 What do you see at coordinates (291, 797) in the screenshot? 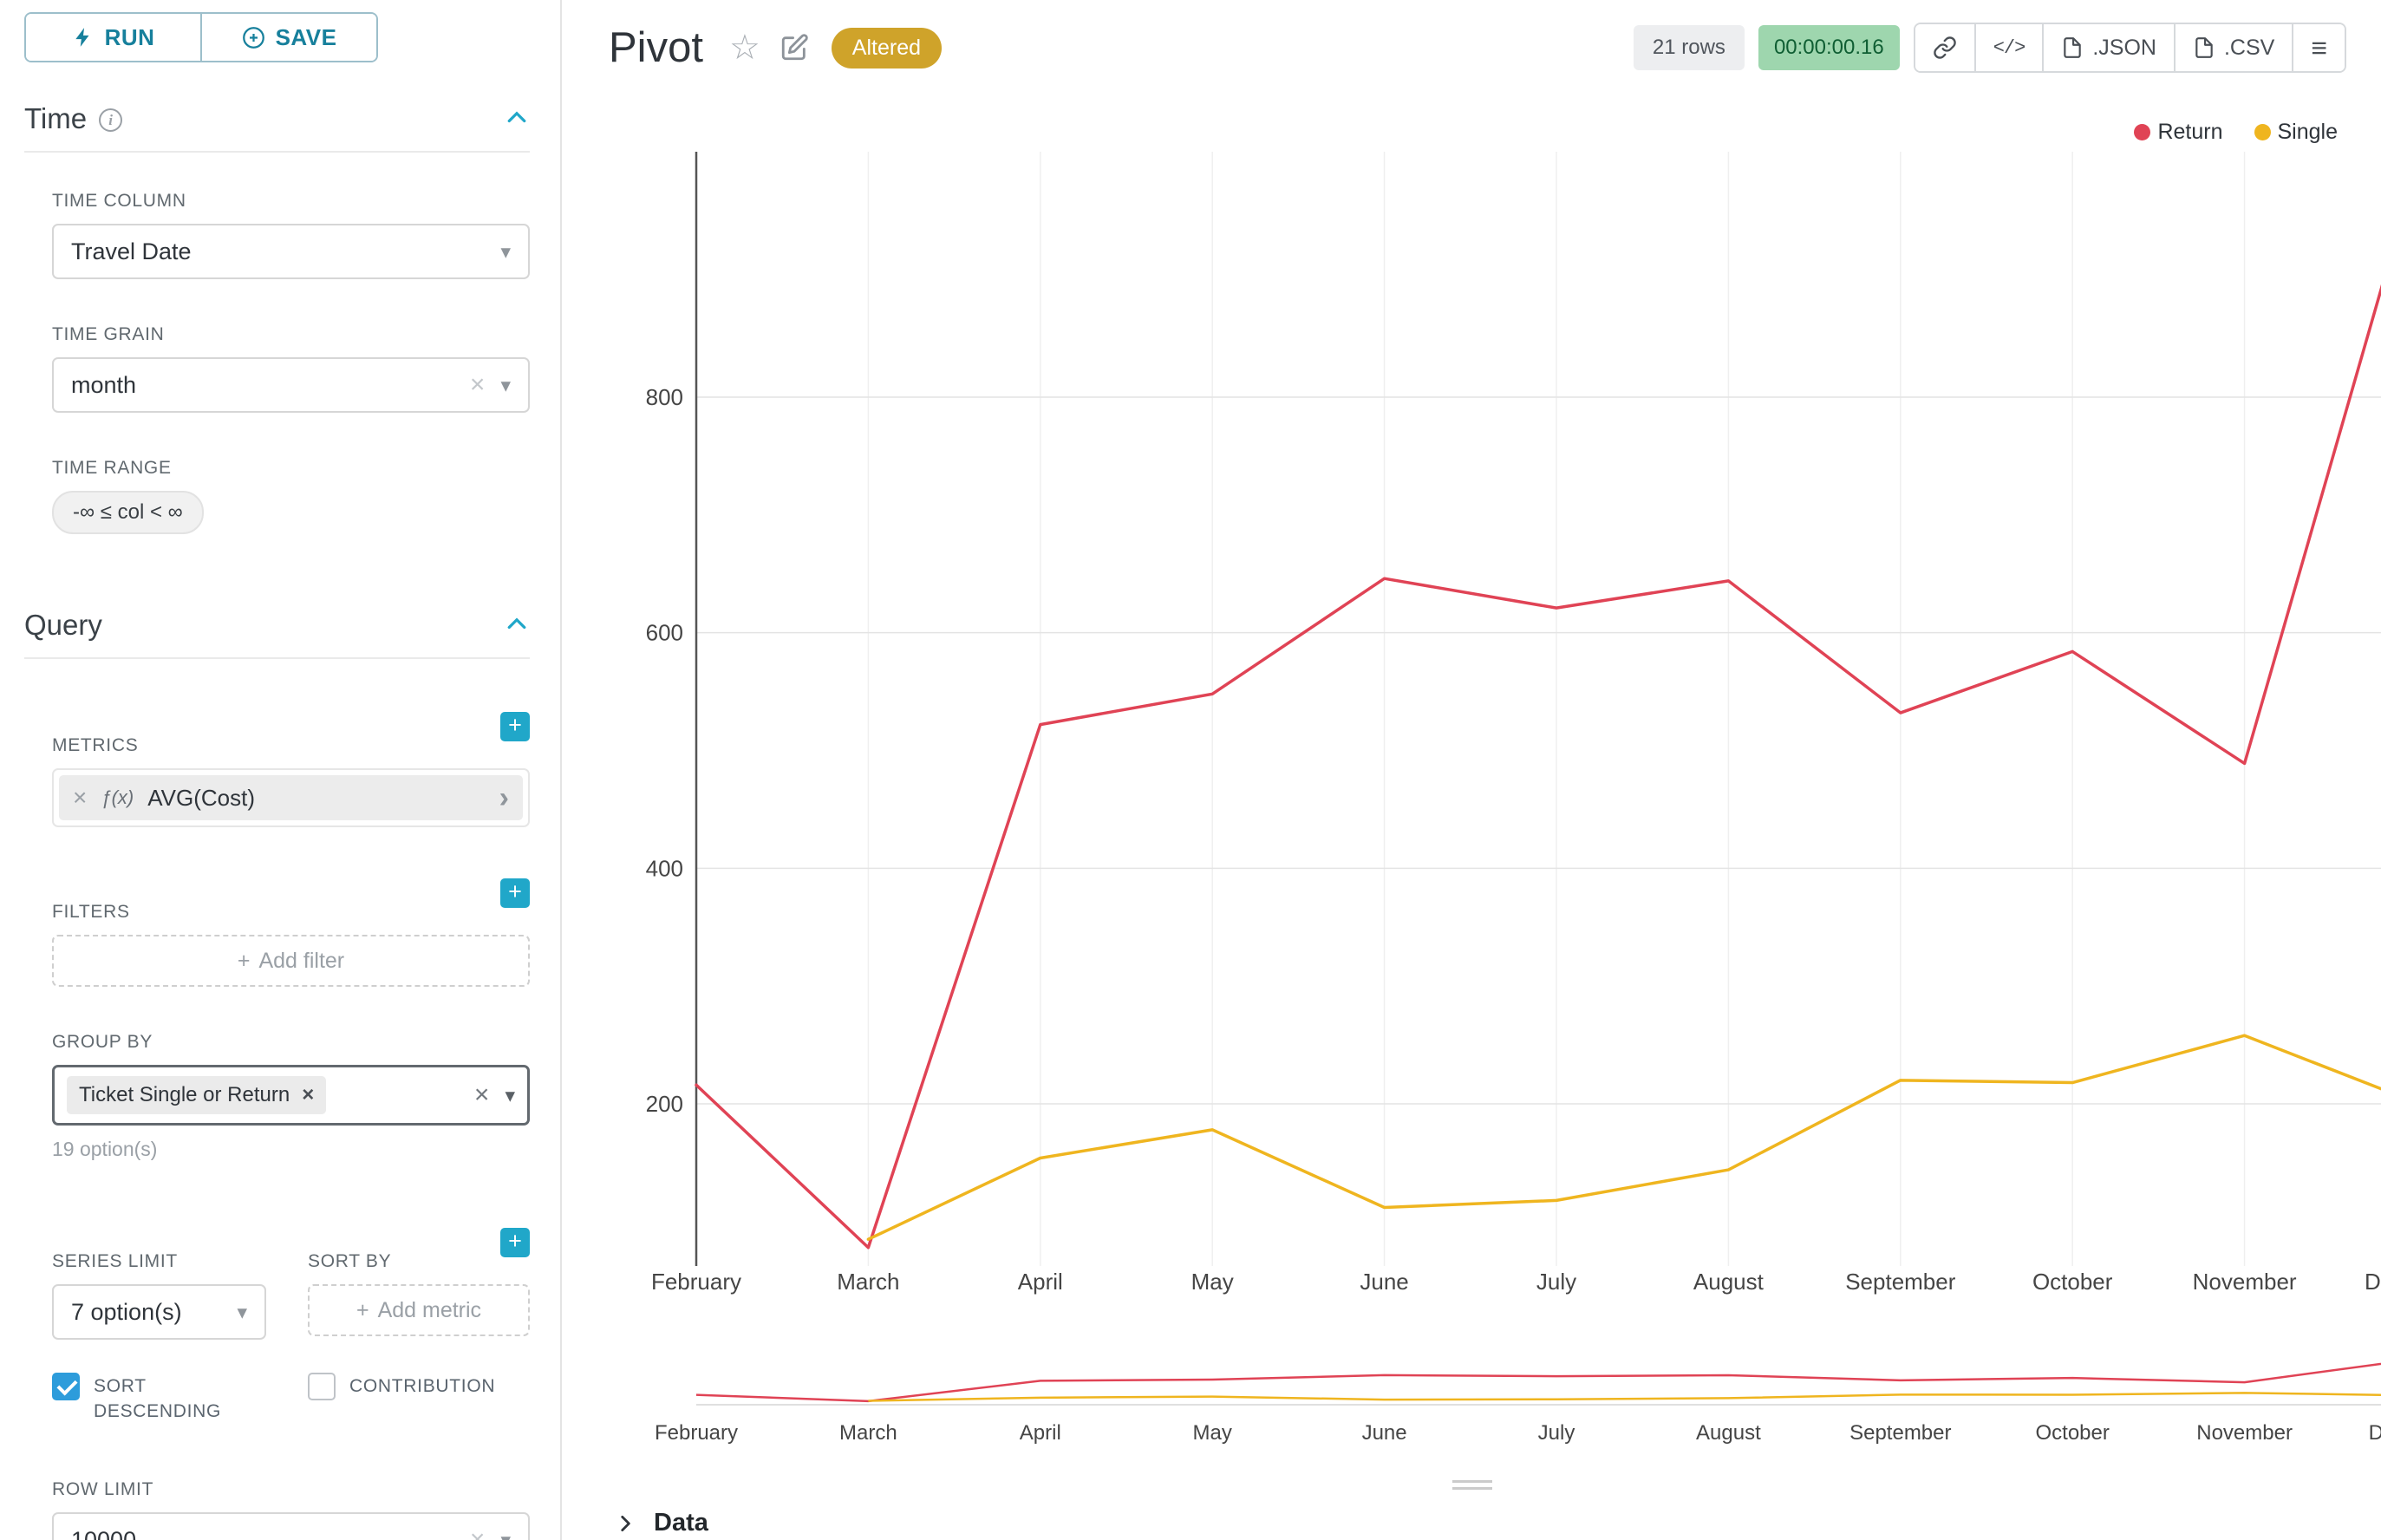
I see `metric-item: × ƒ(x) AVG(Cost) ›` at bounding box center [291, 797].